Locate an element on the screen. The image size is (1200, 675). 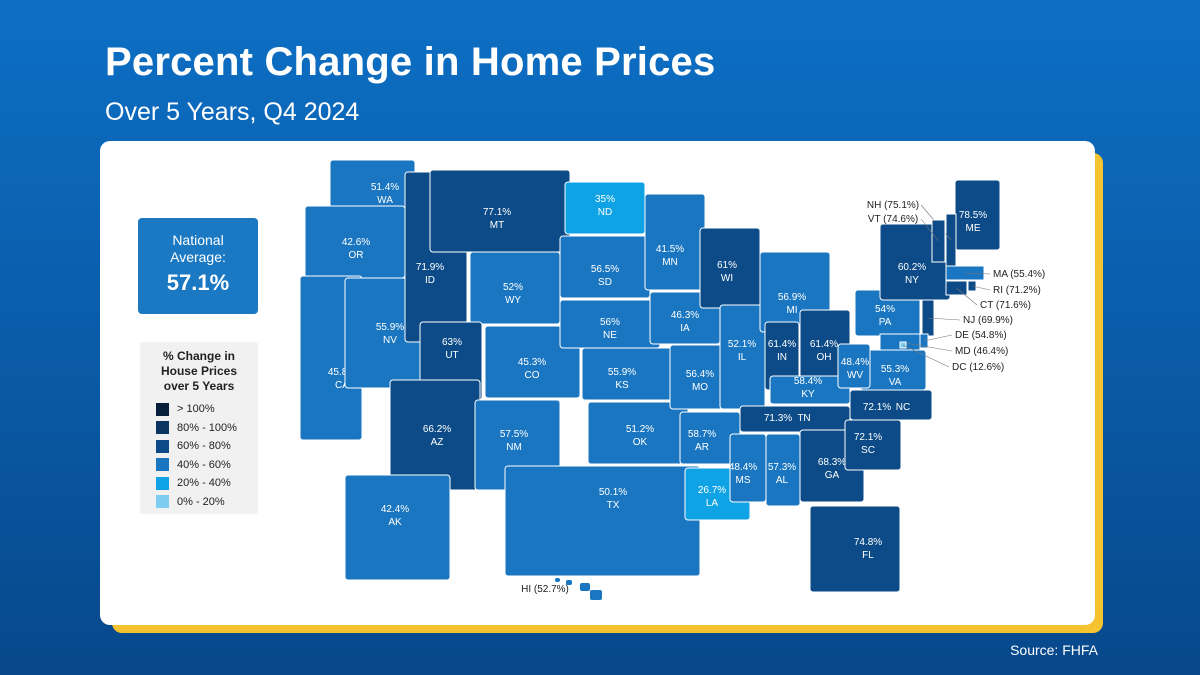
state-name: OH is located at coordinates (824, 357).